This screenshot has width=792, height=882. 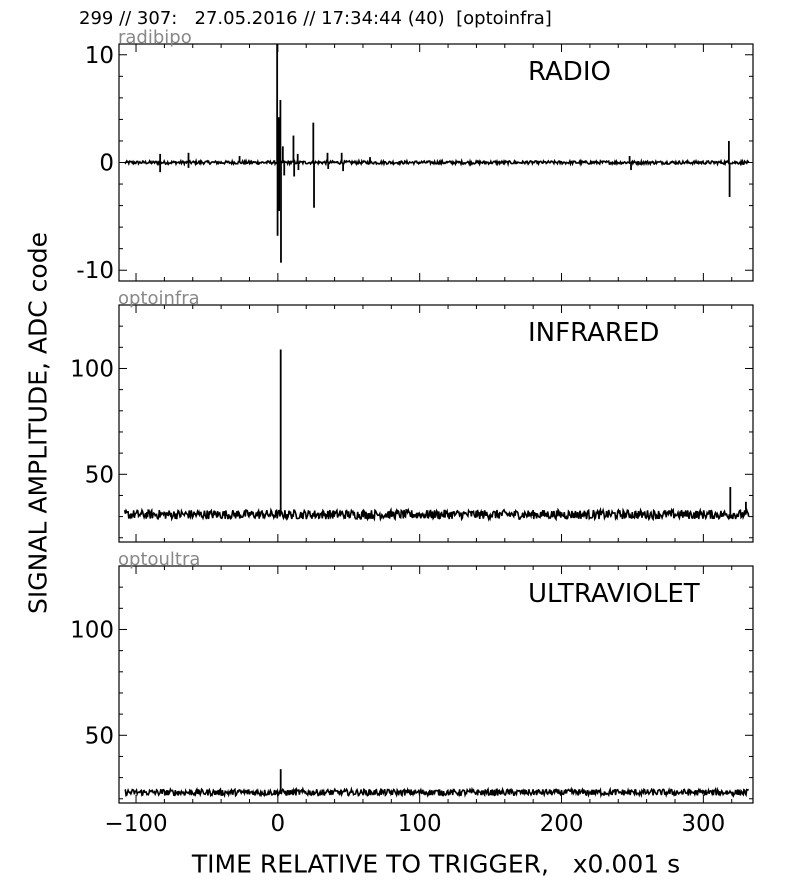 I want to click on panel-title-infrared: INFRARED, so click(x=593, y=333).